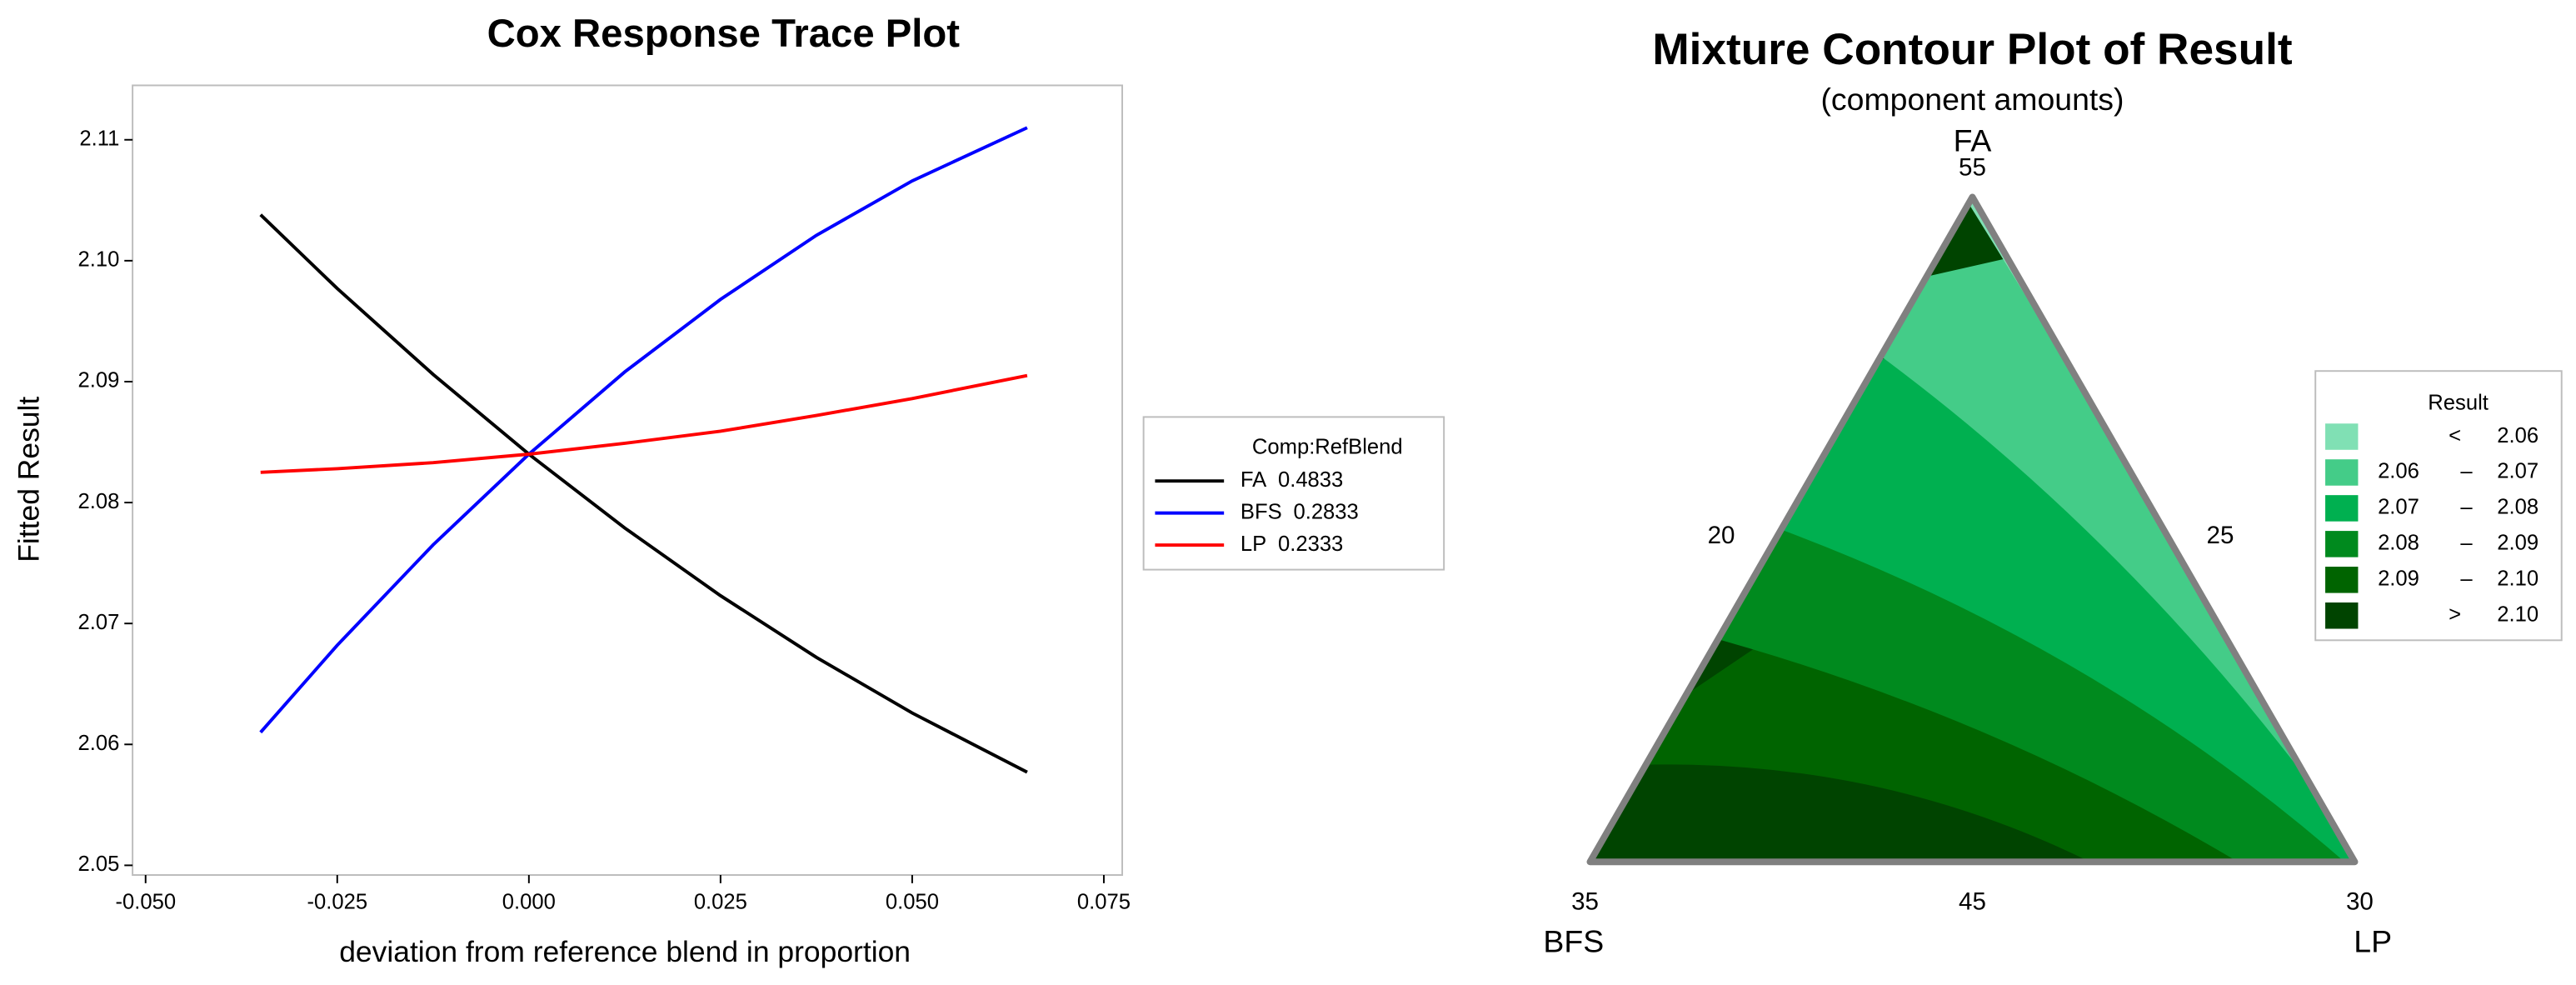 The image size is (2576, 985). I want to click on legend-value: 0.2333, so click(1310, 544).